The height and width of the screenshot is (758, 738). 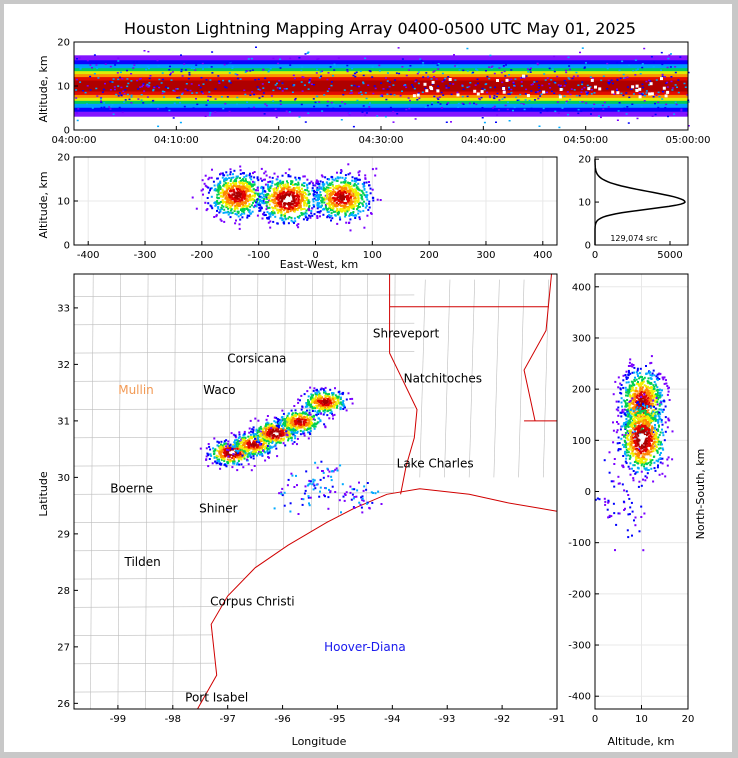 What do you see at coordinates (74, 140) in the screenshot?
I see `time-tick-label: 04:00:00` at bounding box center [74, 140].